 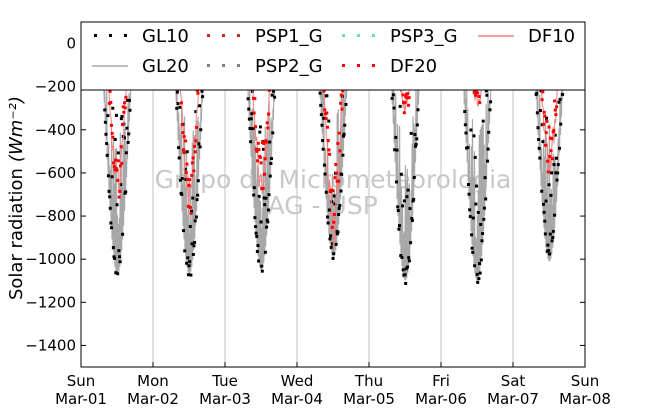 What do you see at coordinates (50, 302) in the screenshot?
I see `y-tick-label: −1200` at bounding box center [50, 302].